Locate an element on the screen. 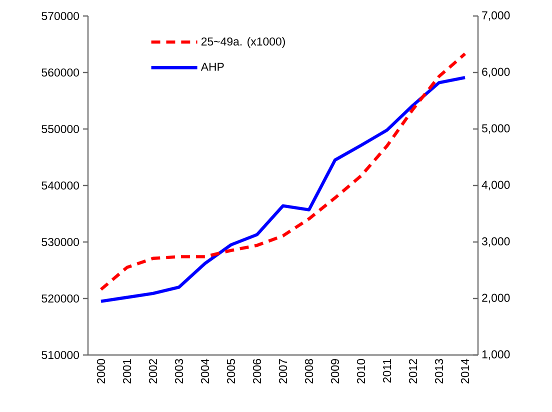 The image size is (552, 412). y2-tick-label: 2,000 is located at coordinates (496, 299).